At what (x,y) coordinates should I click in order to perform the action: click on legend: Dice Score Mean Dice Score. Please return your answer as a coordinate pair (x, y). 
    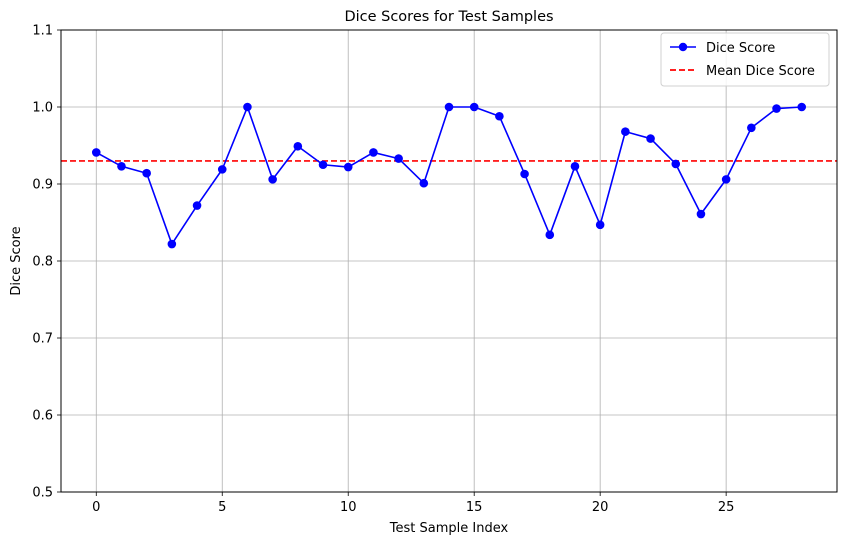
    Looking at the image, I should click on (745, 59).